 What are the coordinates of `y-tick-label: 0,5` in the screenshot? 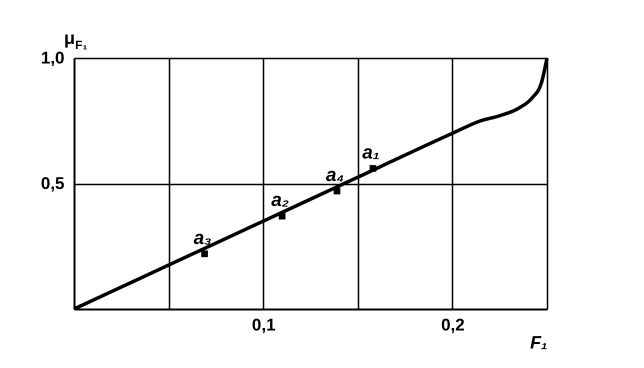 It's located at (52, 183).